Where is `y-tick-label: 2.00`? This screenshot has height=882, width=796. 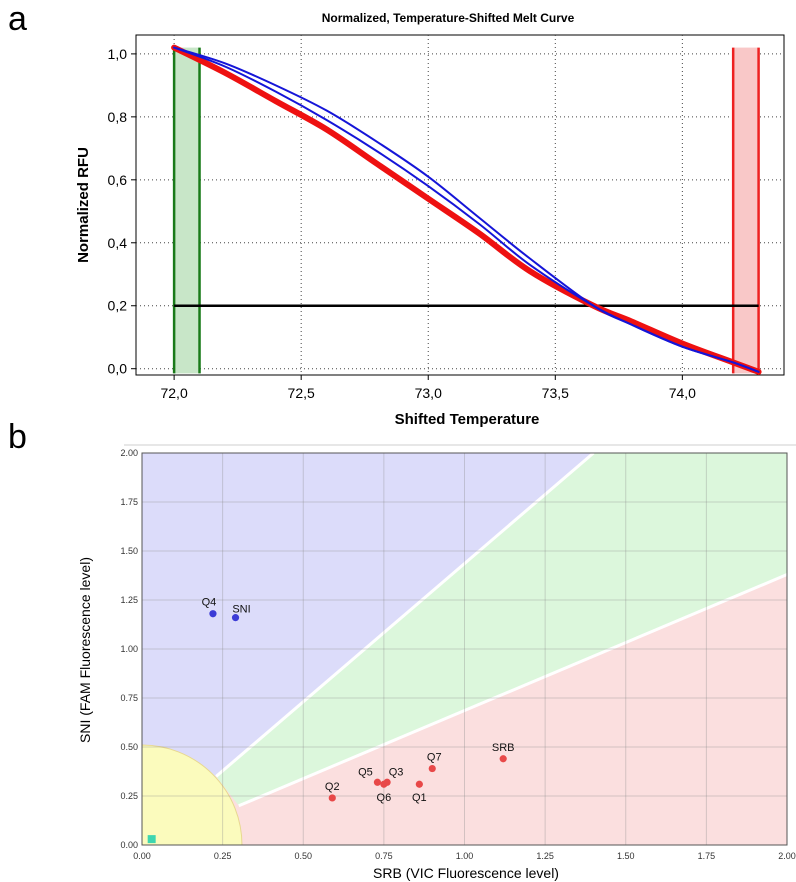 y-tick-label: 2.00 is located at coordinates (129, 453).